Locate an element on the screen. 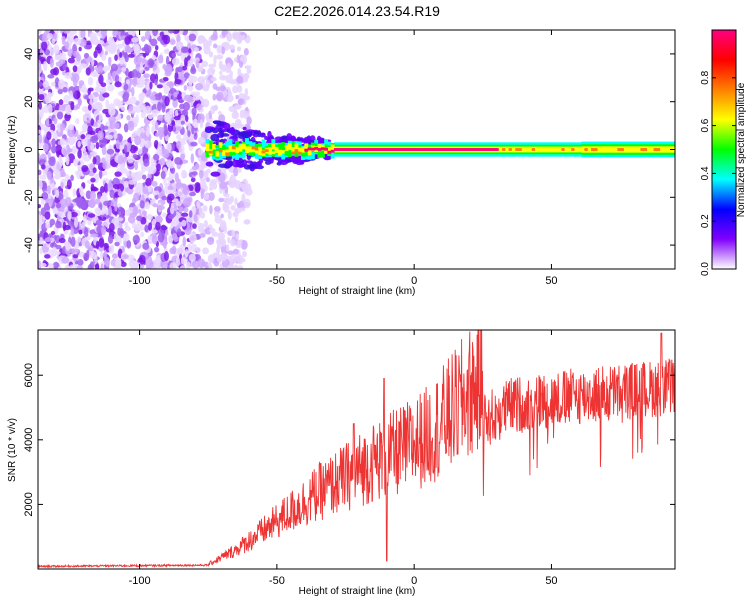 The height and width of the screenshot is (600, 750). spectrogram-y-tick-label: 20 is located at coordinates (29, 102).